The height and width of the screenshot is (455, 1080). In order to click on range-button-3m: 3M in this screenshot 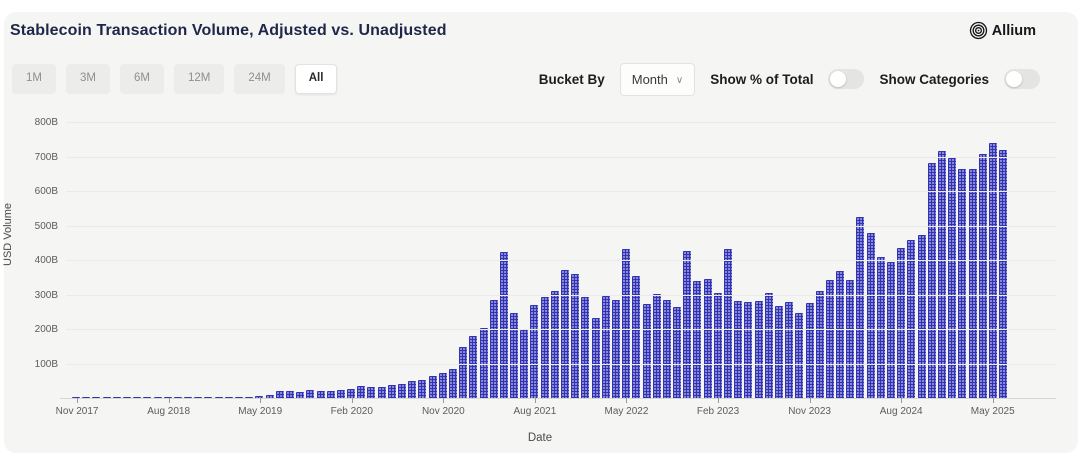, I will do `click(87, 79)`.